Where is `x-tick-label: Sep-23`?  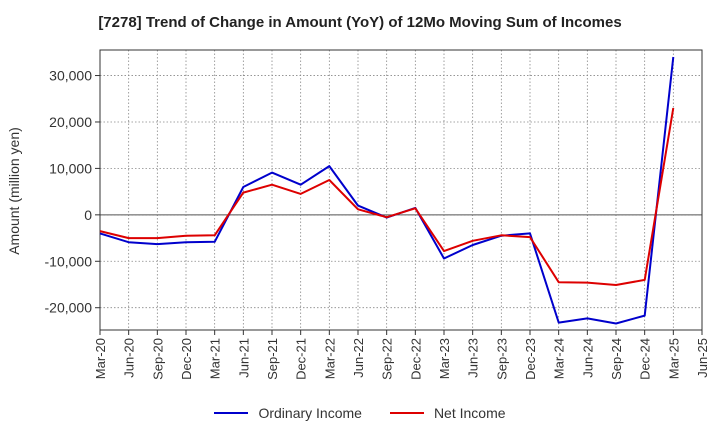
x-tick-label: Sep-23 is located at coordinates (501, 359).